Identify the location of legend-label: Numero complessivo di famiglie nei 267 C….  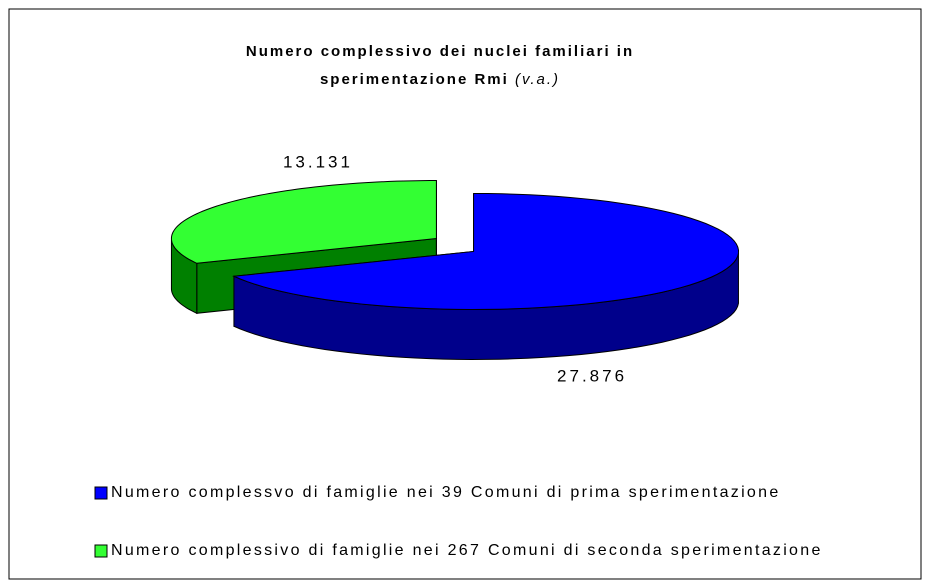
(467, 550).